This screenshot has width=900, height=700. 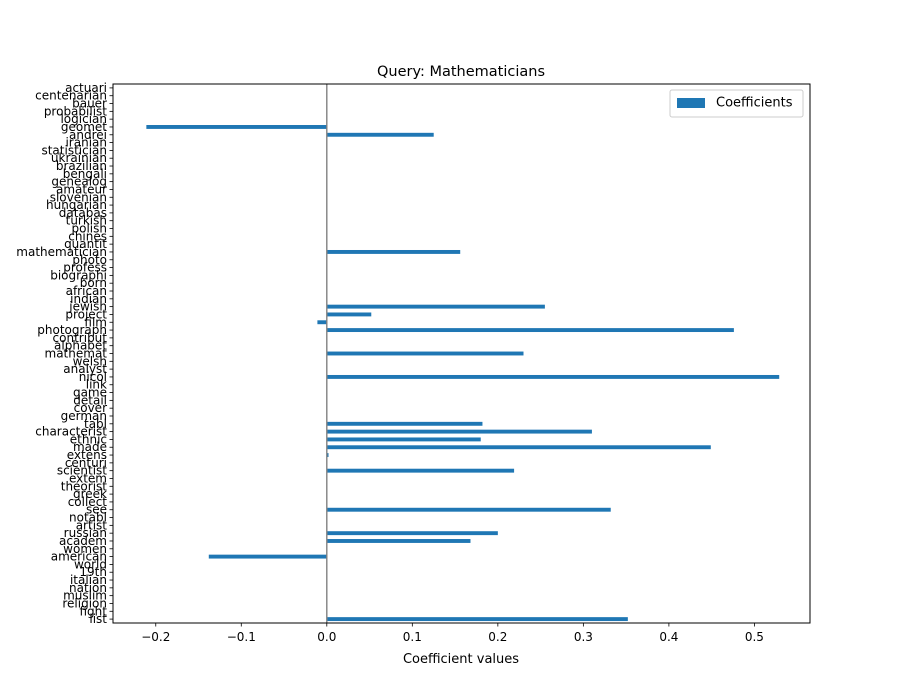 What do you see at coordinates (435, 306) in the screenshot?
I see `bar-jewish` at bounding box center [435, 306].